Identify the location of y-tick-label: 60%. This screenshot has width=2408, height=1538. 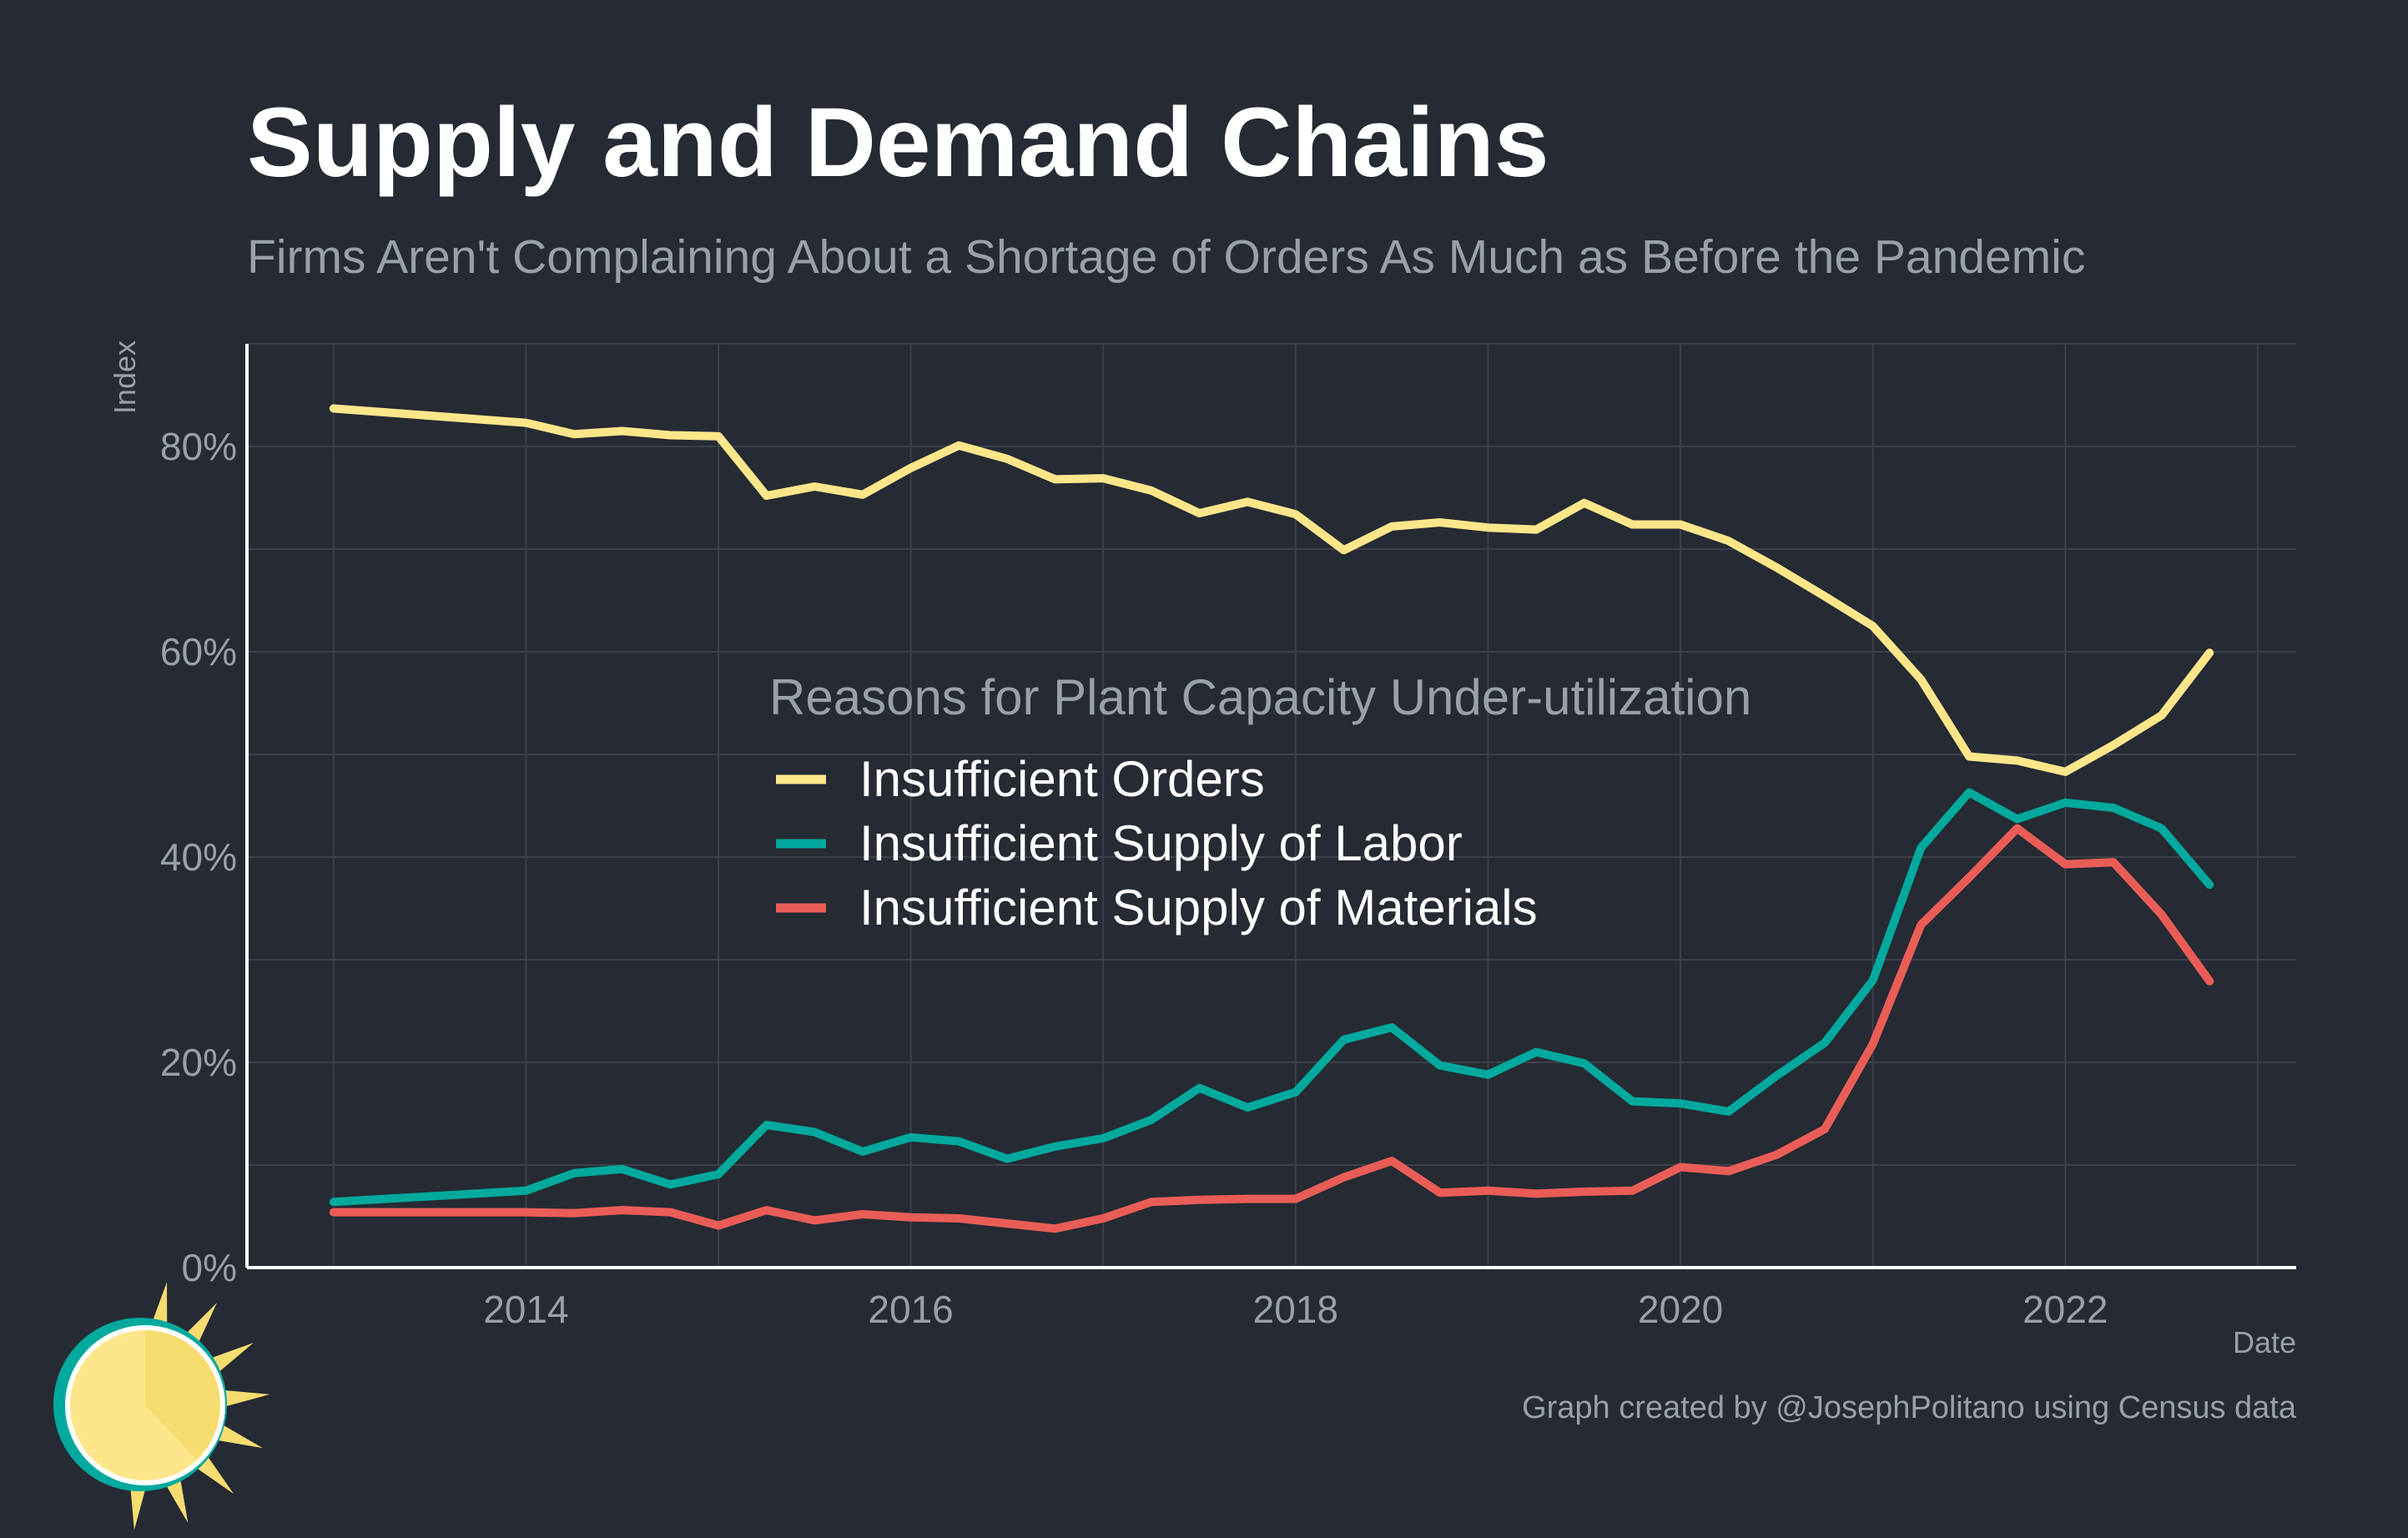
(198, 651).